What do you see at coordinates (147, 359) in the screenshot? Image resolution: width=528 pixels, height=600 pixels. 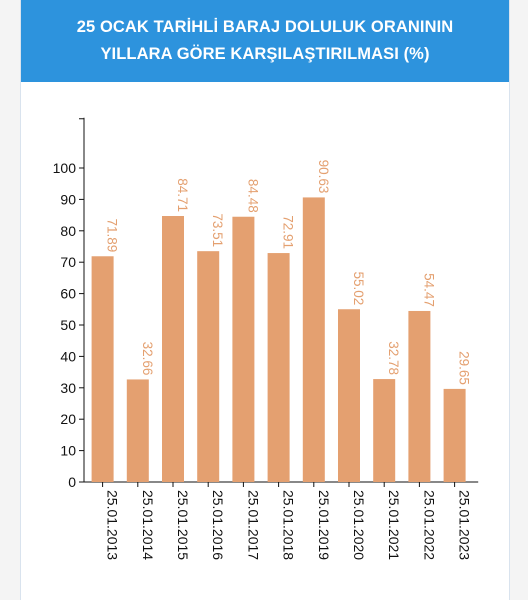 I see `data-label: 32.66` at bounding box center [147, 359].